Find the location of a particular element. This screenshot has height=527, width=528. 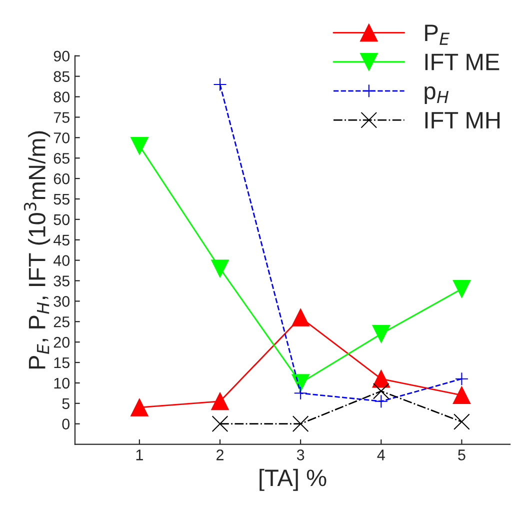

x-tick-label: 5 is located at coordinates (462, 455).